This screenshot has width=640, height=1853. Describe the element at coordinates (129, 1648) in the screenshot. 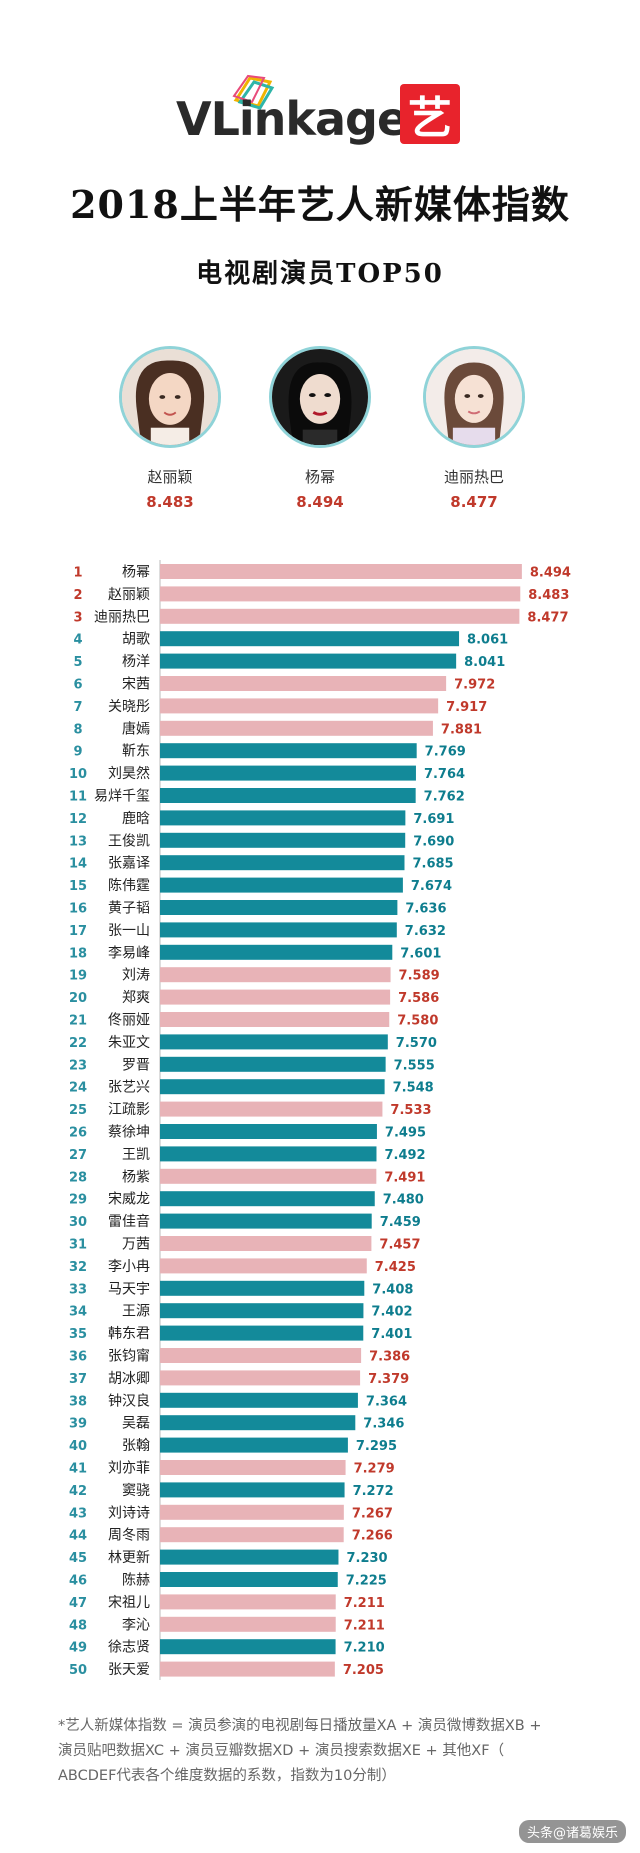

I see `category-label: 徐志贤` at that location.